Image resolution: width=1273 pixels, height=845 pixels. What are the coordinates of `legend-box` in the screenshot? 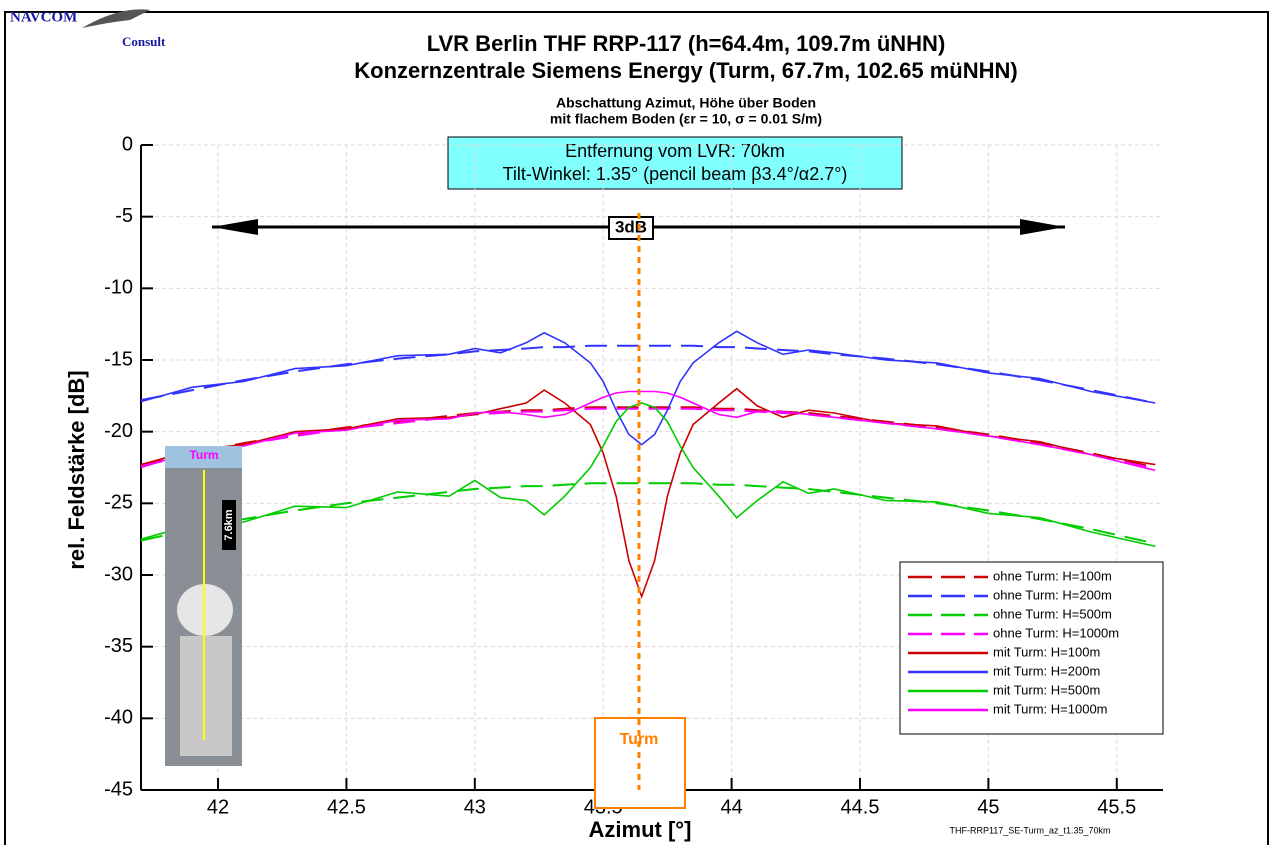 It's located at (1031, 648).